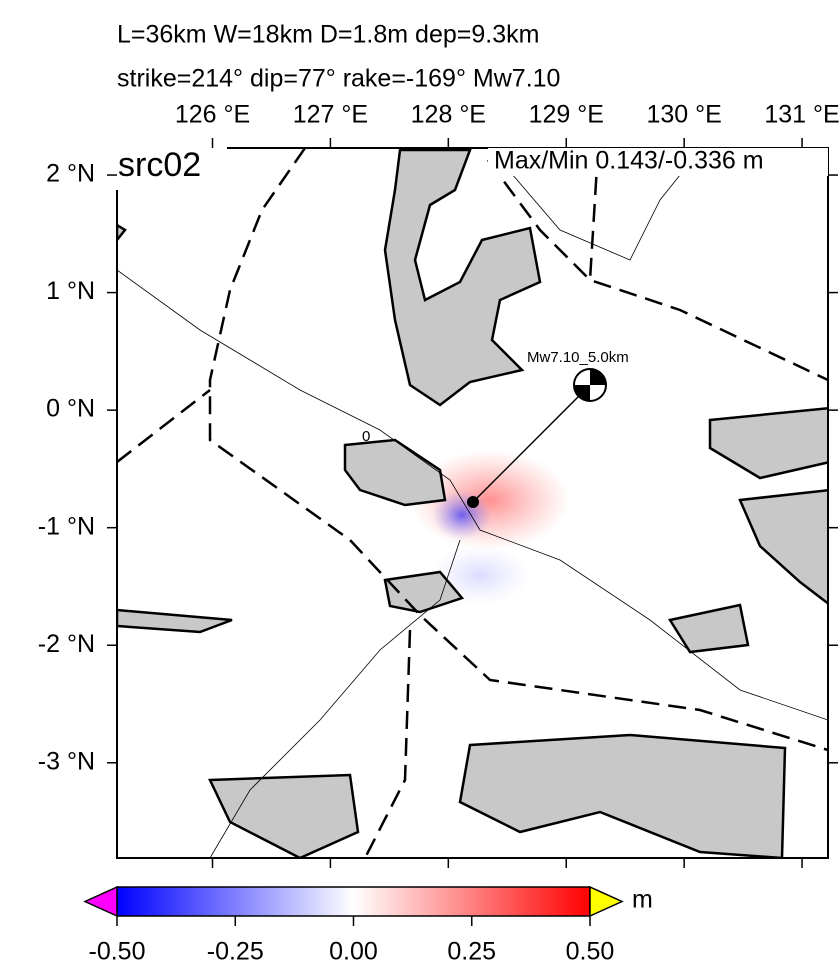 The height and width of the screenshot is (977, 840). I want to click on x-tick-label: 127 °E, so click(330, 115).